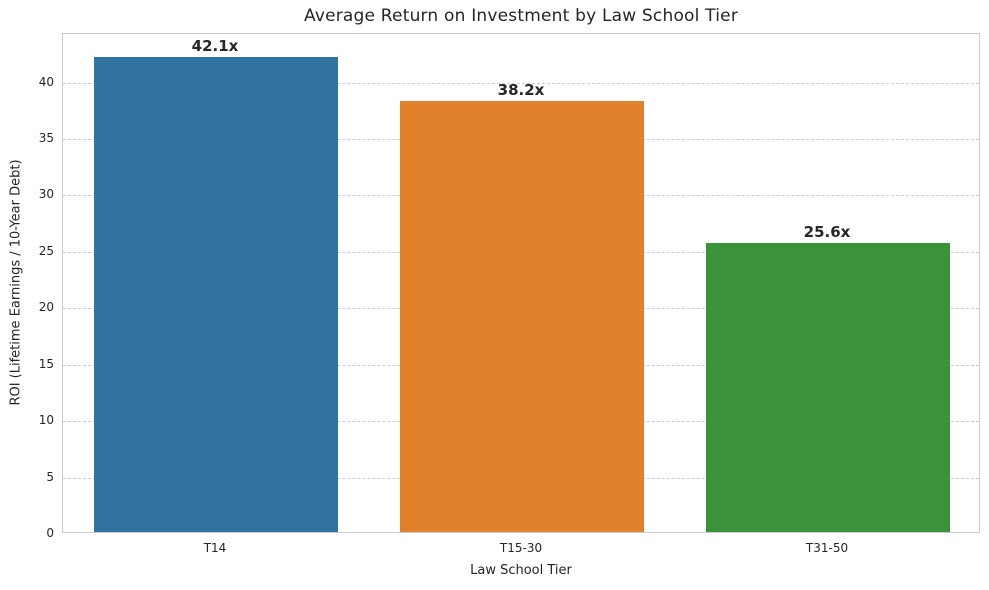 This screenshot has width=989, height=590. Describe the element at coordinates (16, 282) in the screenshot. I see `y-axis-label: ROI (Lifetime Earnings / 10-Year Debt)` at that location.